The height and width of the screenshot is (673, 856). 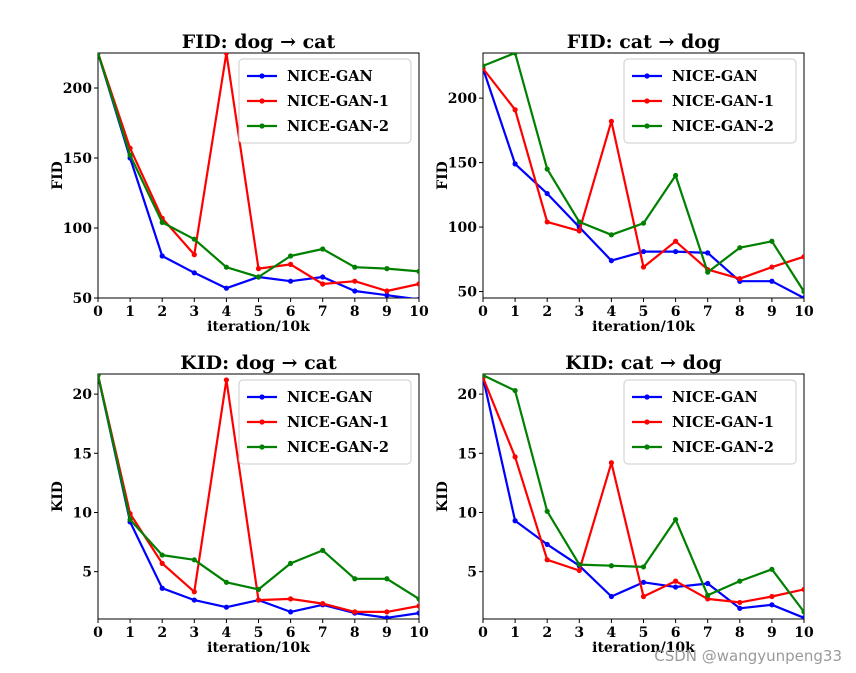 I want to click on series-group, so click(x=258, y=496).